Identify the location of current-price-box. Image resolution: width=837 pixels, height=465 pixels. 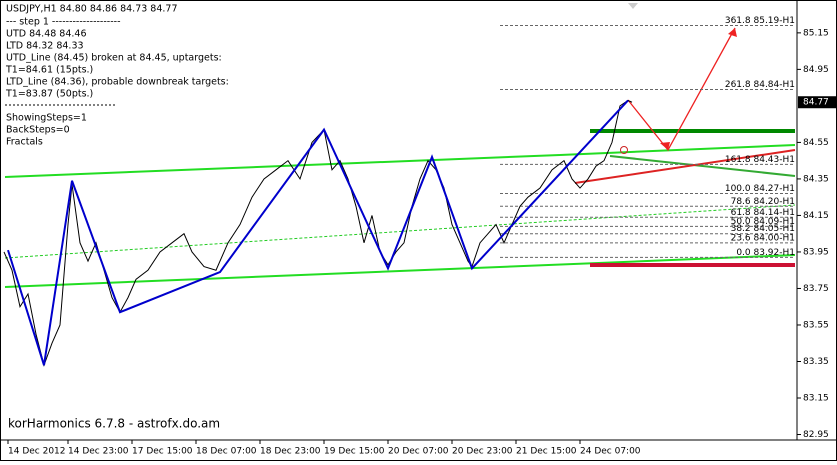
(817, 102).